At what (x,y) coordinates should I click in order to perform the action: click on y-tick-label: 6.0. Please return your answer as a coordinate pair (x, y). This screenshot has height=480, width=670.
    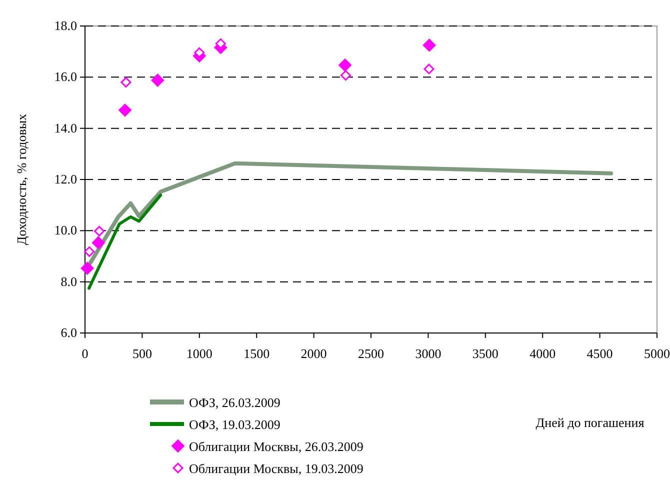
    Looking at the image, I should click on (68, 332).